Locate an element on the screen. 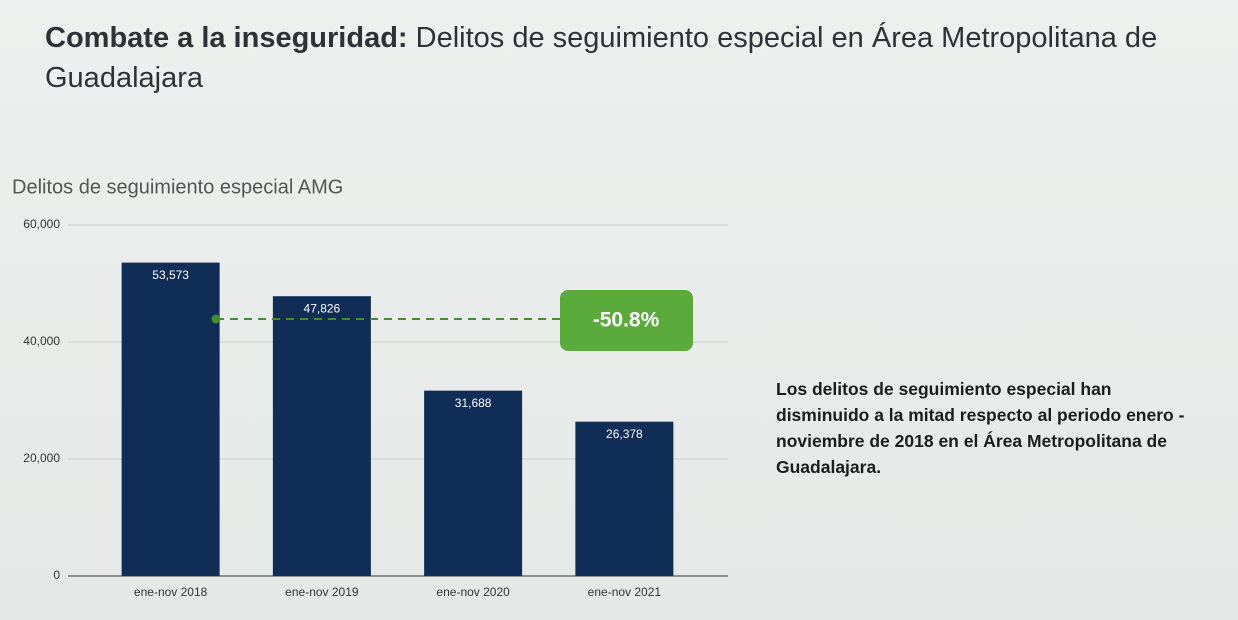 The image size is (1238, 620). chart-title: Delitos de seguimiento especial AMG is located at coordinates (177, 187).